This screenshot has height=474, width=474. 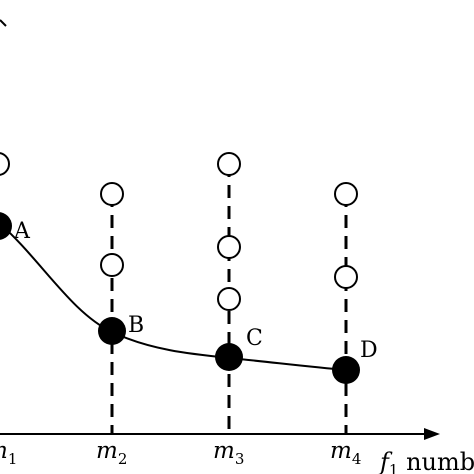 I want to click on tick-sub: 3, so click(x=240, y=459).